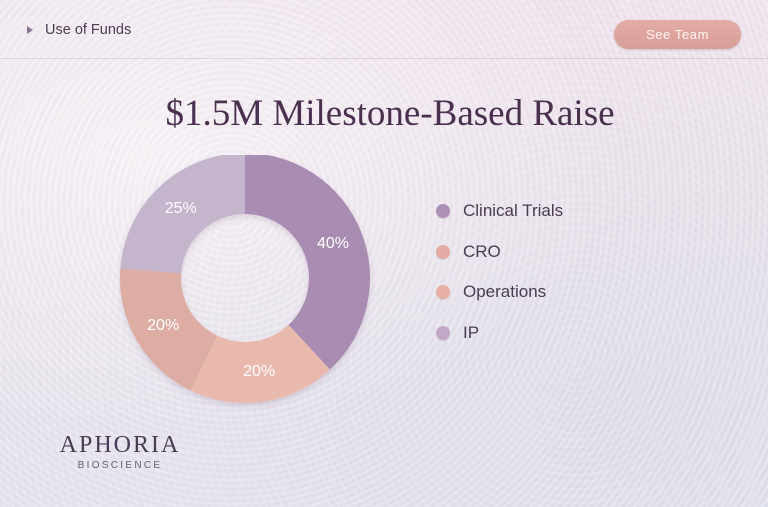  What do you see at coordinates (120, 465) in the screenshot?
I see `brand-subtitle: BIOSCIENCE` at bounding box center [120, 465].